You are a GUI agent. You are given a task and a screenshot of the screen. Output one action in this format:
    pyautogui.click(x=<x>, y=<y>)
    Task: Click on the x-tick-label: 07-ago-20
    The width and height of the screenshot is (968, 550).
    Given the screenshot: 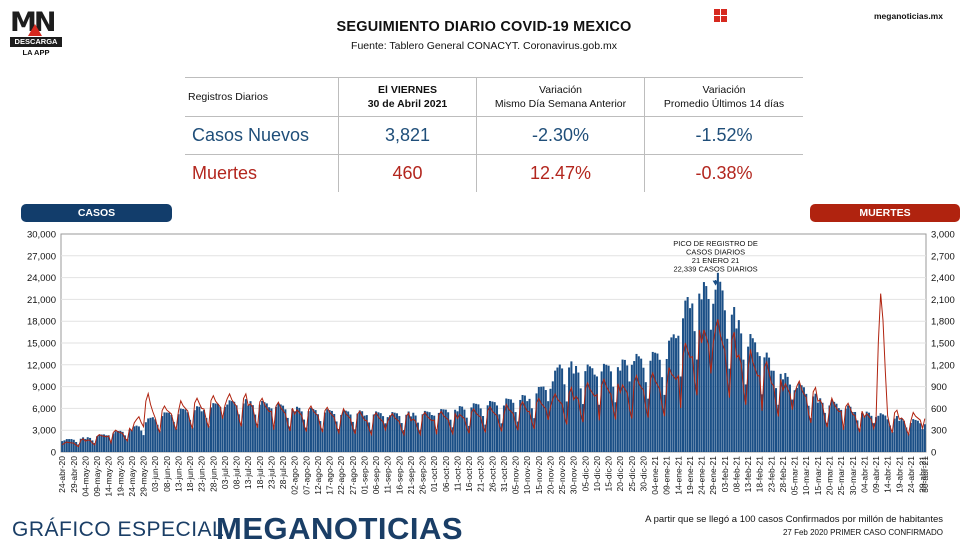 What is the action you would take?
    pyautogui.click(x=306, y=475)
    